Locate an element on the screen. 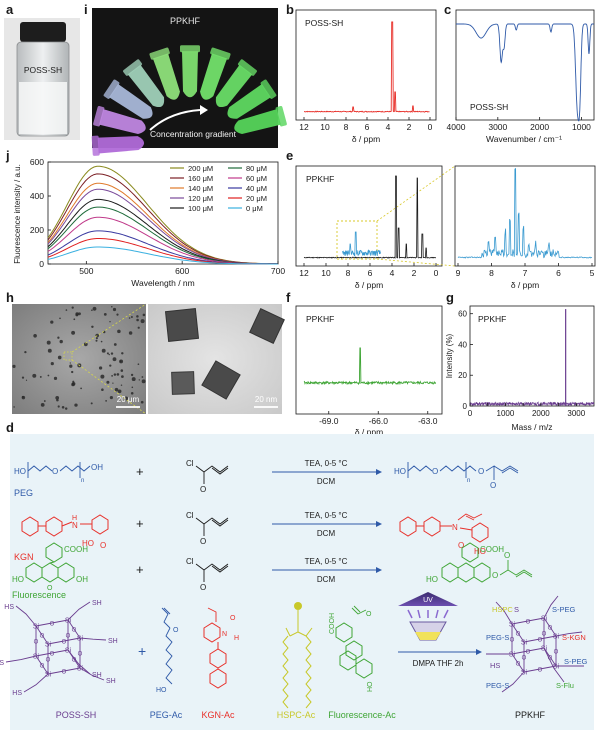 The width and height of the screenshot is (600, 739). fluor-line is located at coordinates (162, 255).